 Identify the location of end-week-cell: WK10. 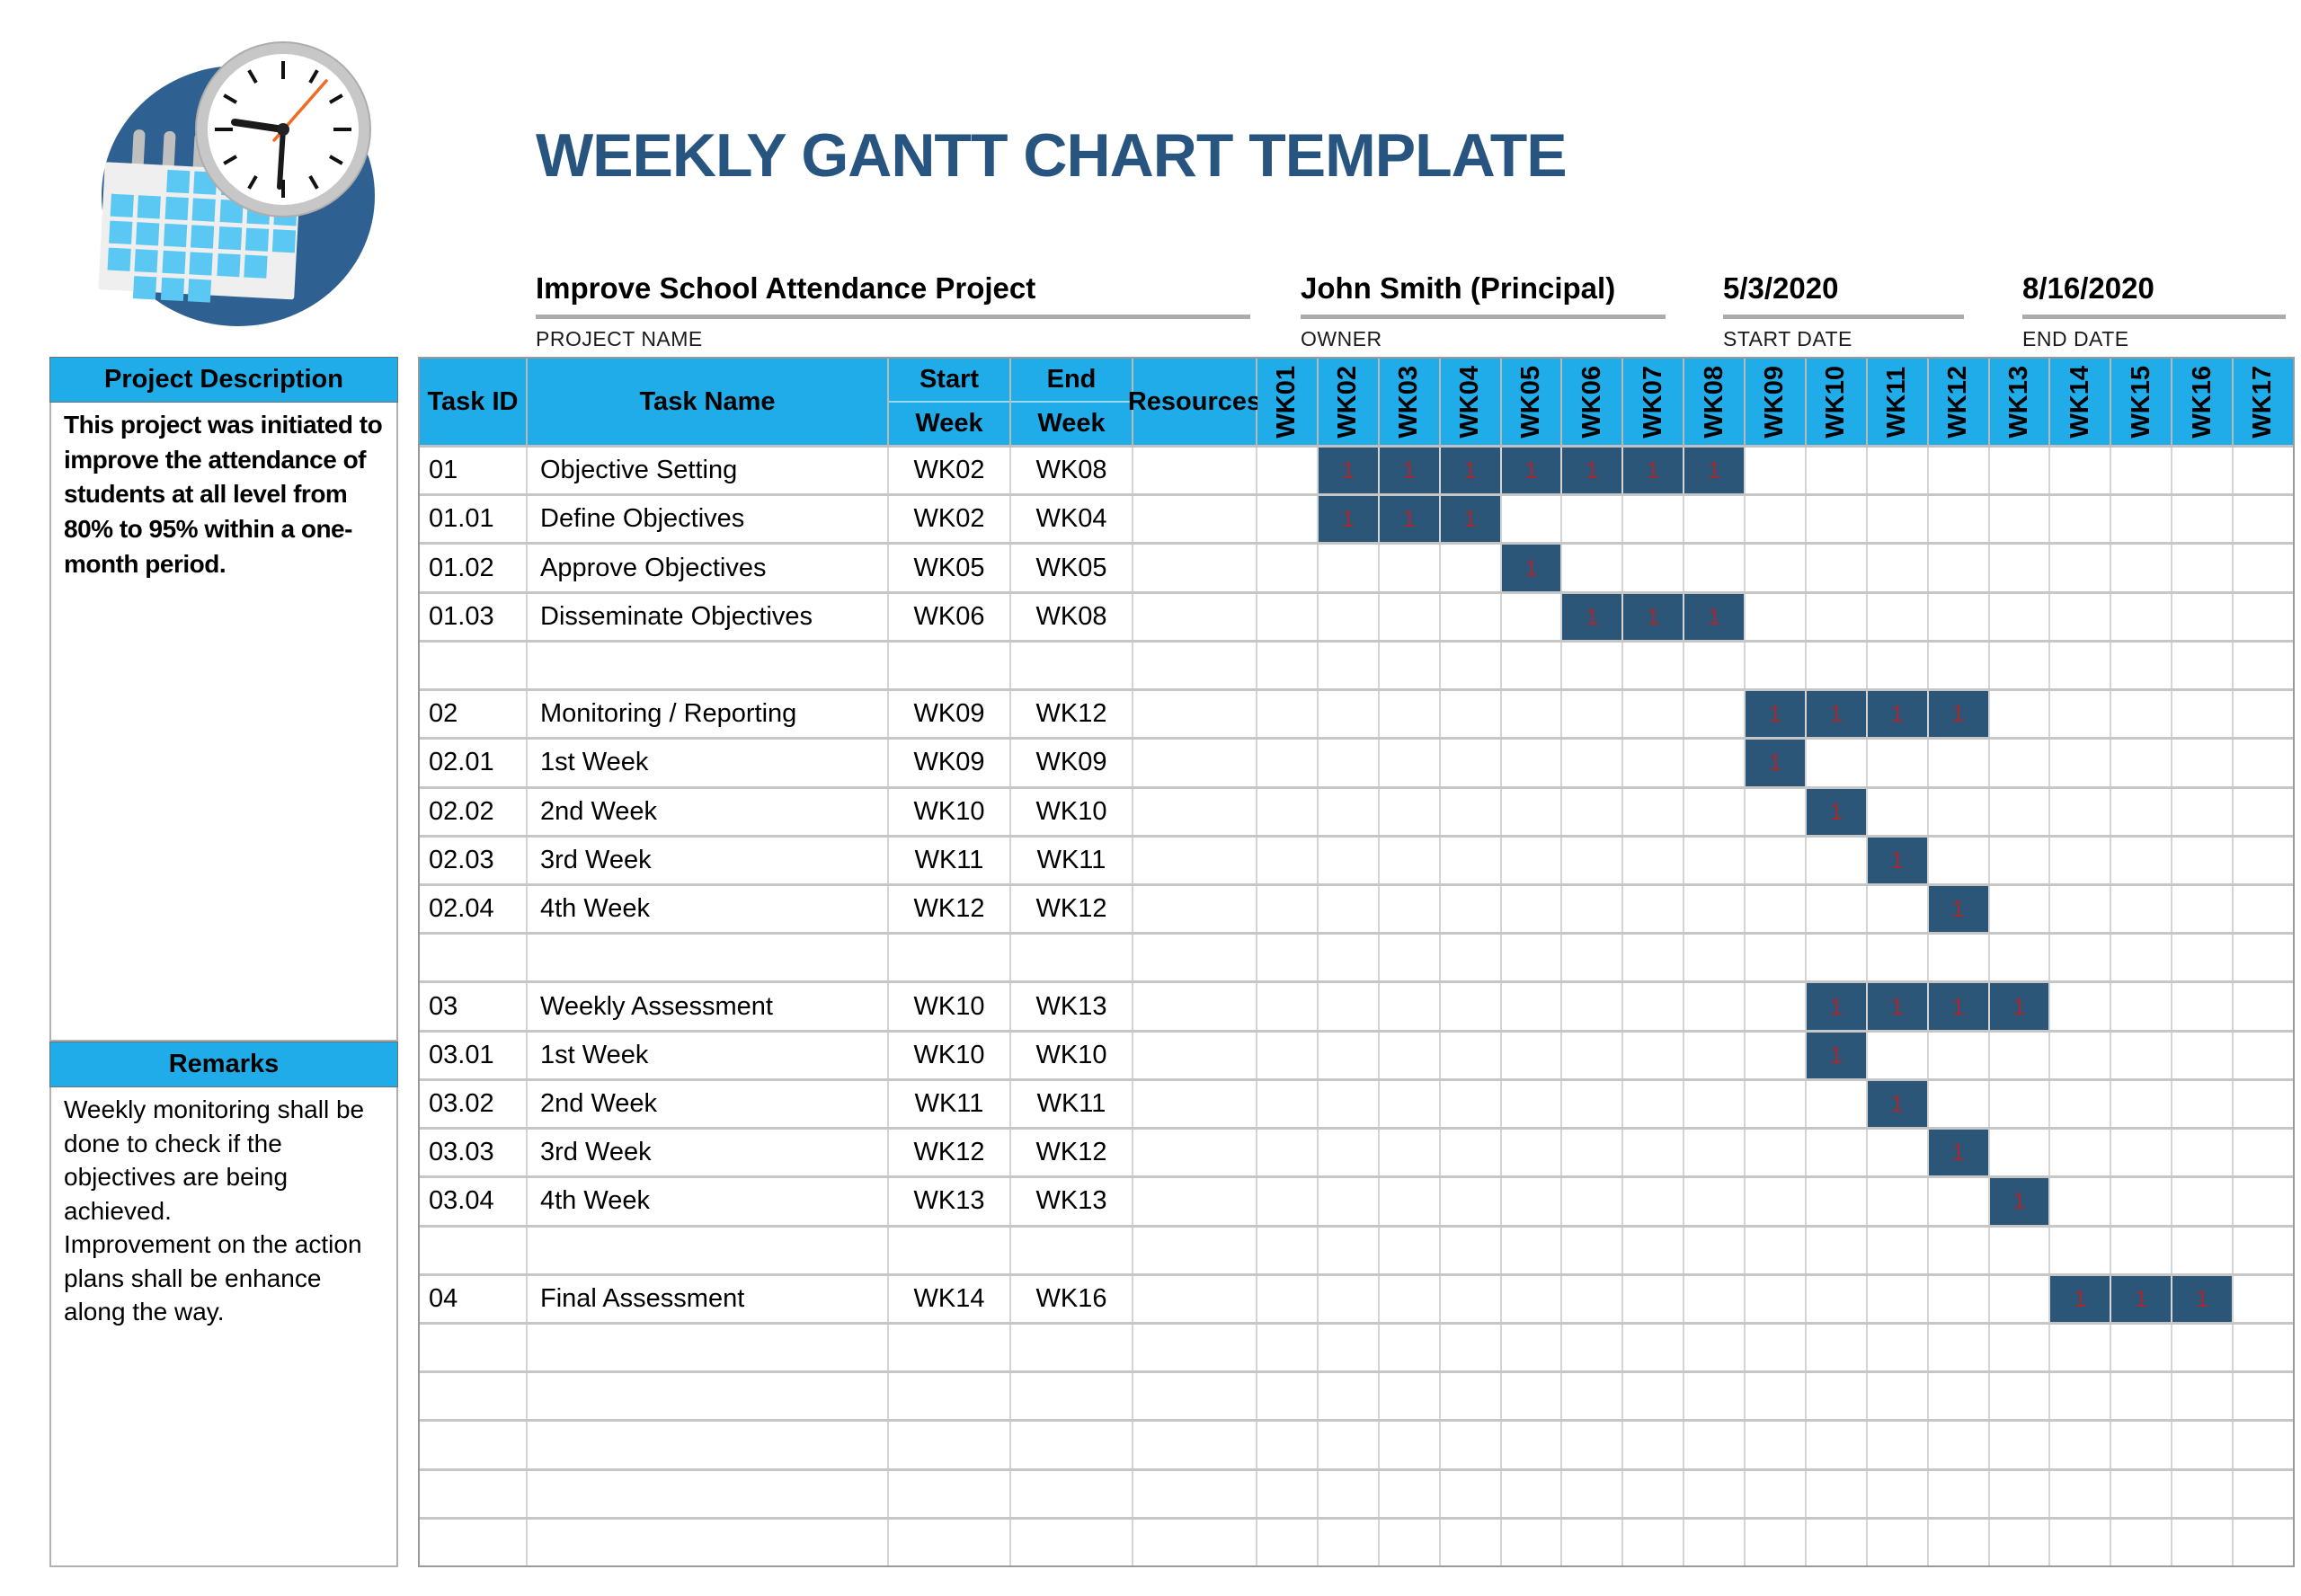
(1072, 811).